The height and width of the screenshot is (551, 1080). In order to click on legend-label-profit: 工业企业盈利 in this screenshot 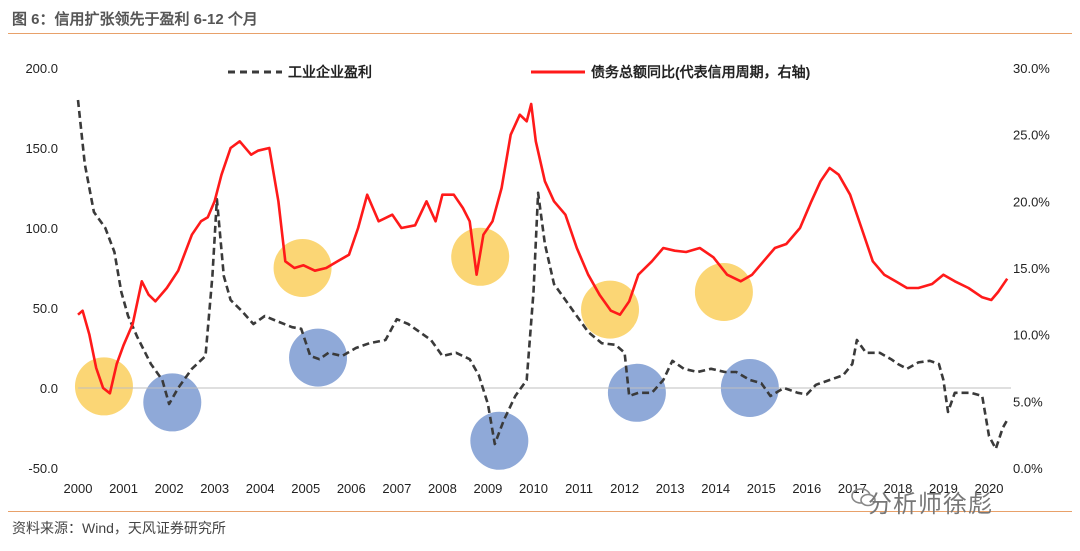, I will do `click(330, 72)`.